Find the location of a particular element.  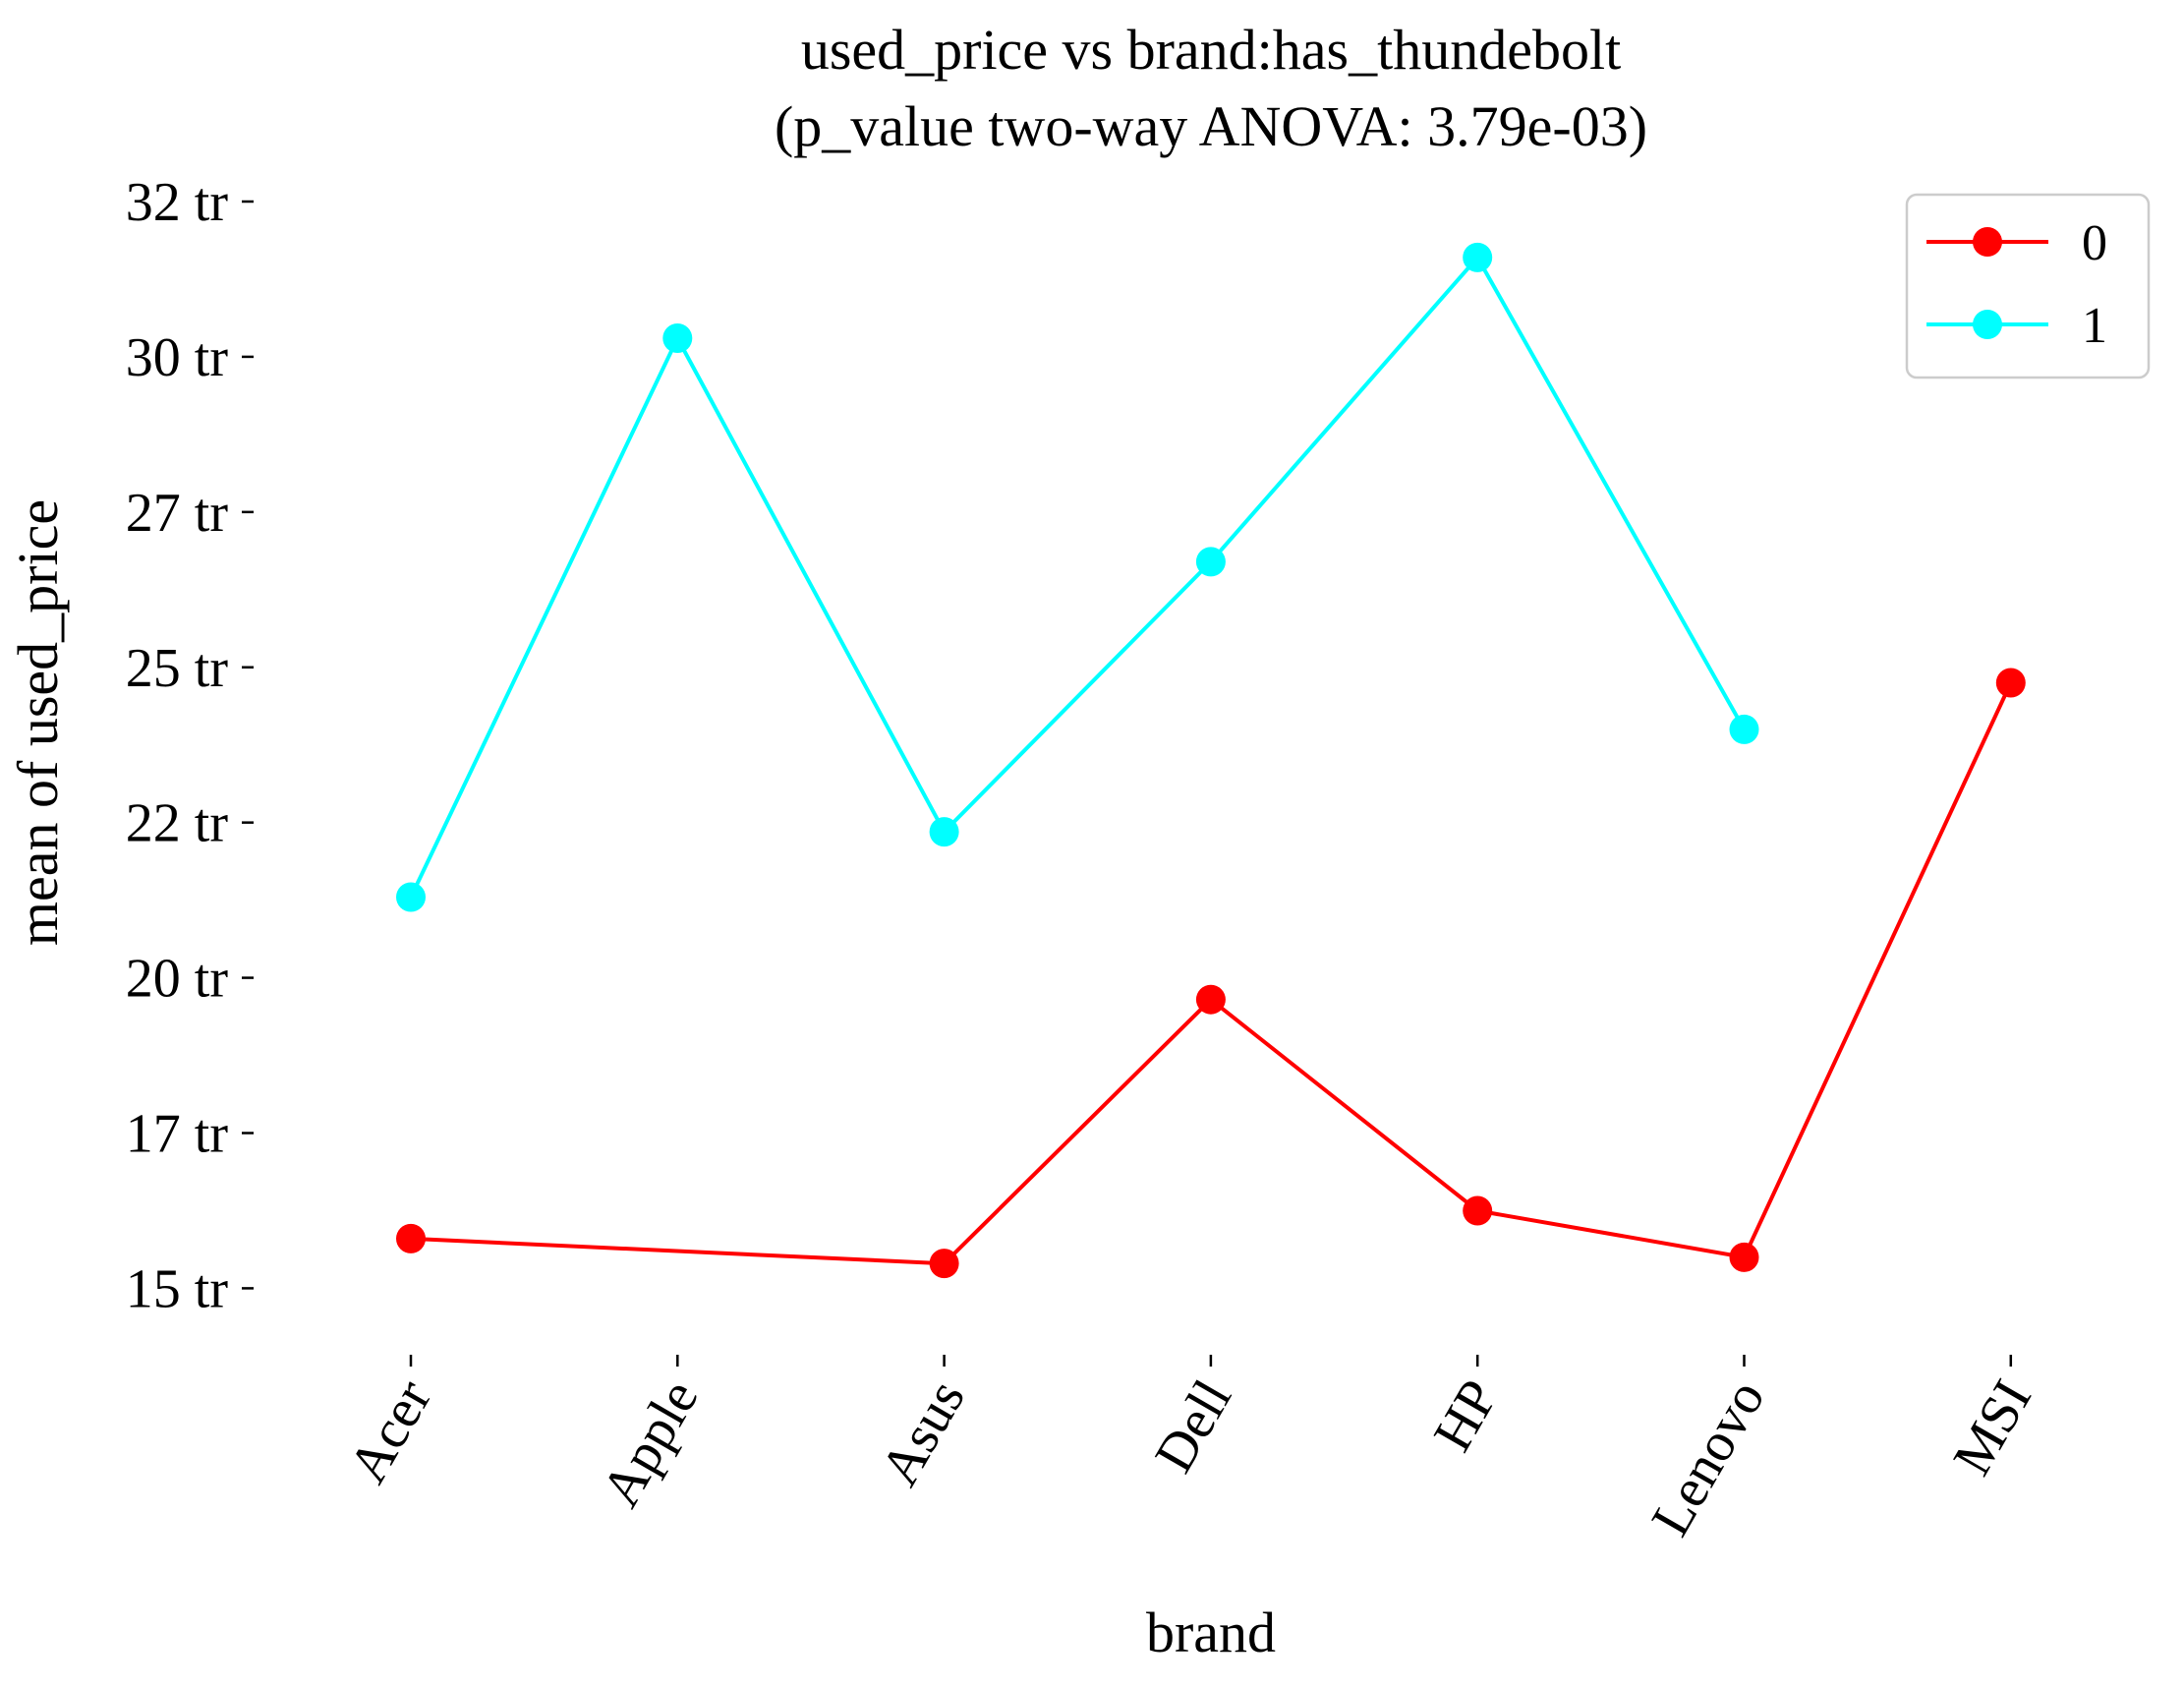

y-axis-label: mean of used_price is located at coordinates (38, 723).